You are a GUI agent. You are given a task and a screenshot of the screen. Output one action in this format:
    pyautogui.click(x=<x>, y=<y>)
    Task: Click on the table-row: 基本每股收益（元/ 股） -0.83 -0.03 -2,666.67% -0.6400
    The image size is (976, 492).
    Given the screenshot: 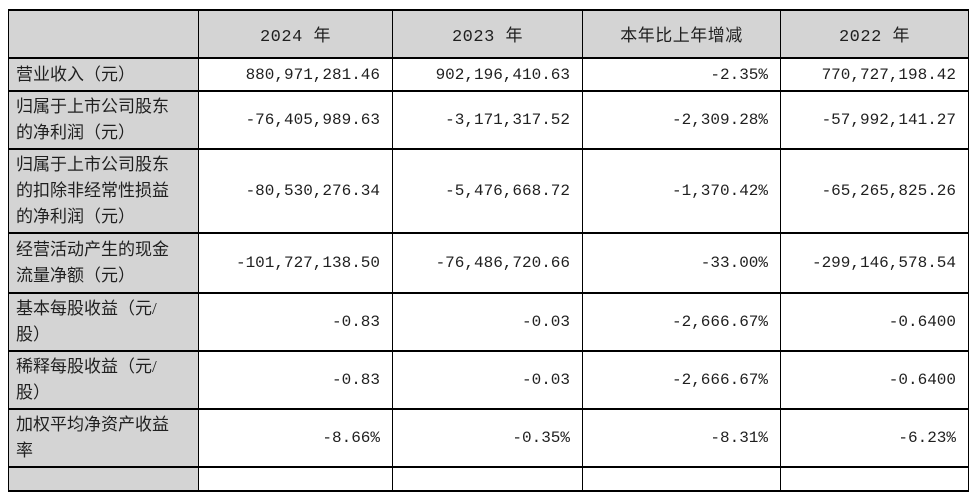 What is the action you would take?
    pyautogui.click(x=488, y=322)
    